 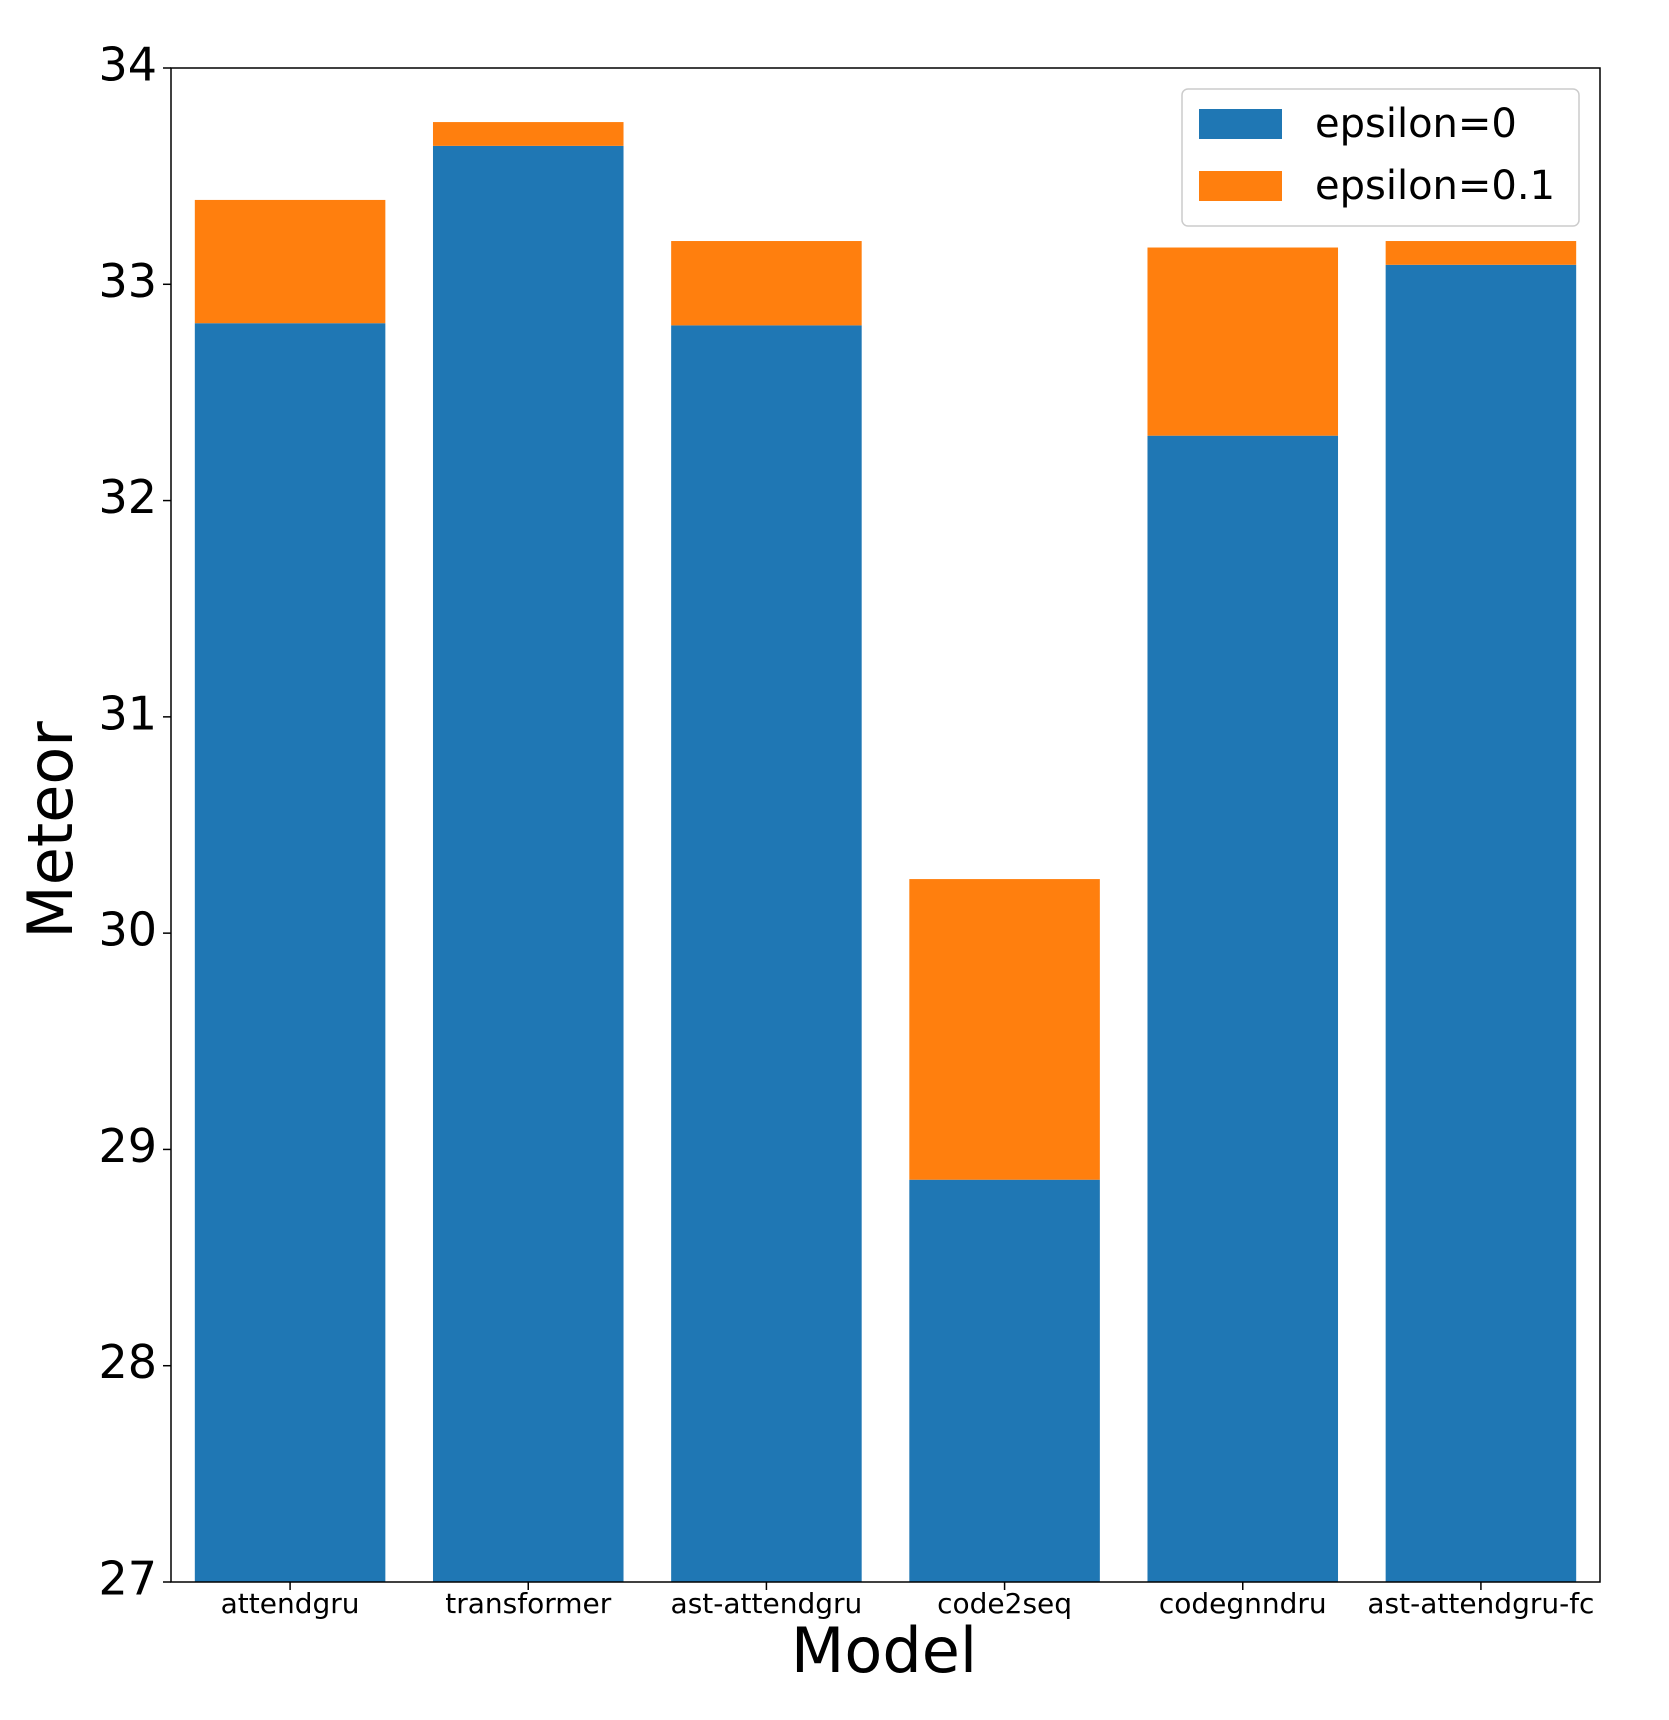 What do you see at coordinates (127, 65) in the screenshot?
I see `y-tick-label: 34` at bounding box center [127, 65].